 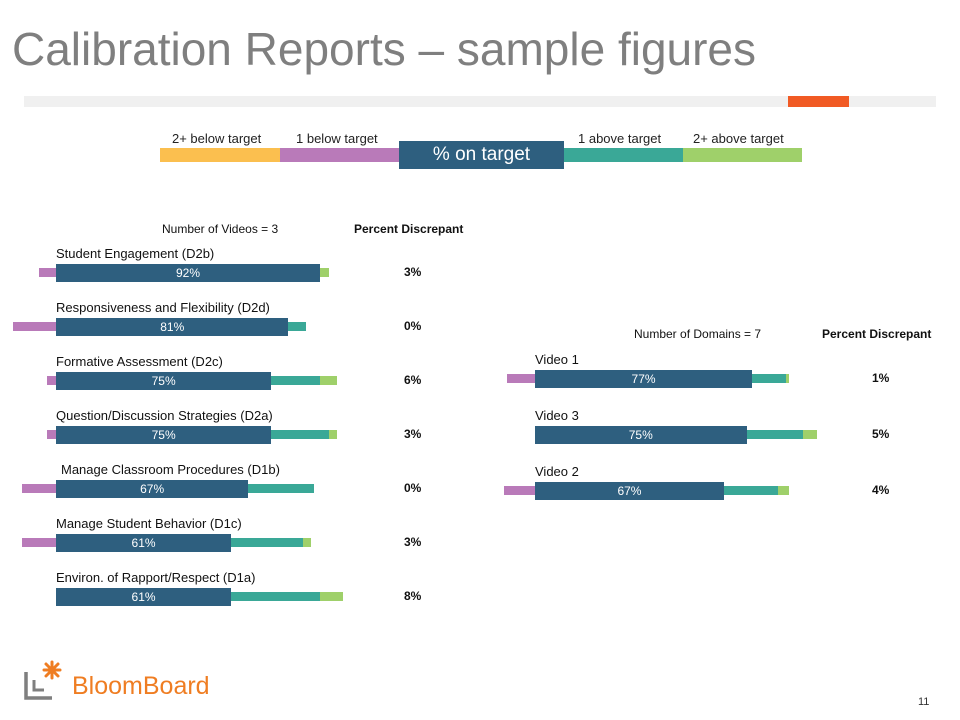 I want to click on percent-discrepant-value: 6%, so click(x=413, y=380).